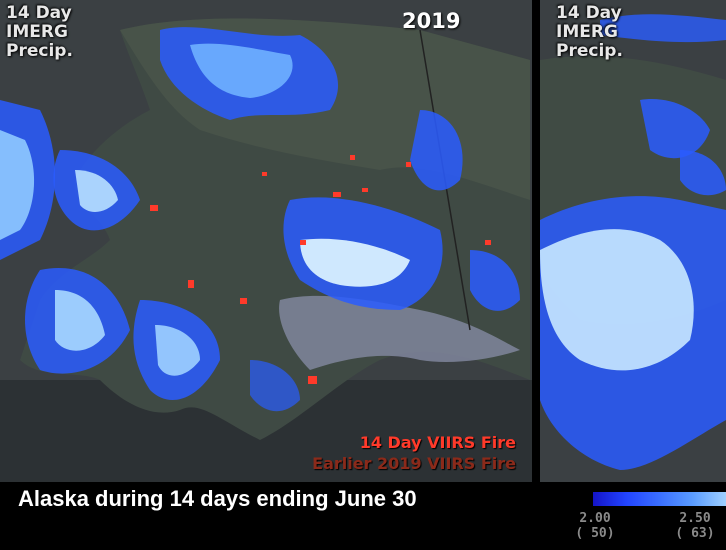  Describe the element at coordinates (37, 32) in the screenshot. I see `left-label-line-2: IMERG` at that location.